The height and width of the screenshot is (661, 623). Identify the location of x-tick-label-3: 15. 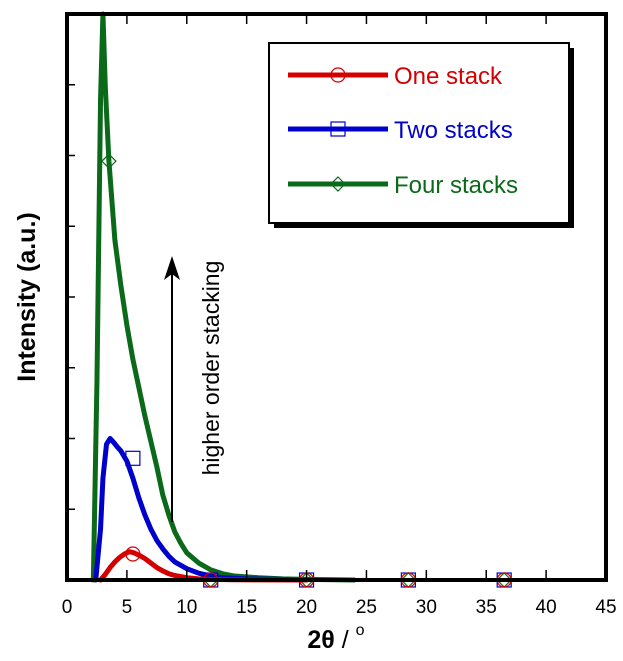
(246, 607).